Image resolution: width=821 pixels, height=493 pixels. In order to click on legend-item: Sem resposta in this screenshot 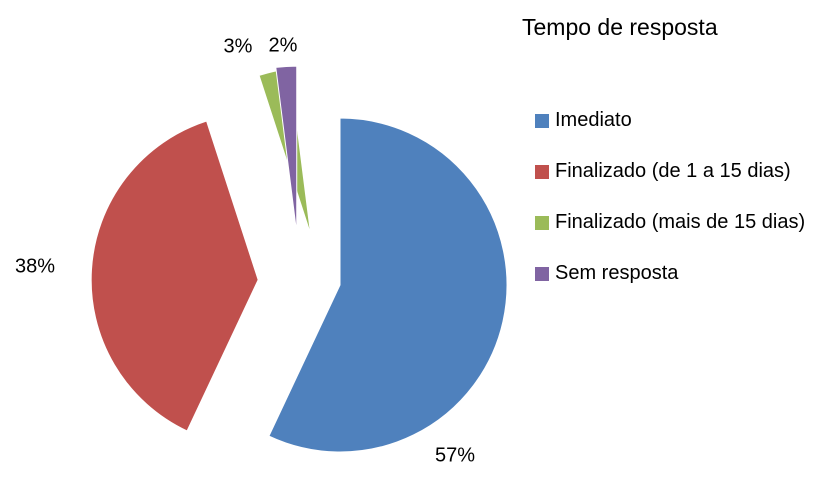, I will do `click(675, 273)`.